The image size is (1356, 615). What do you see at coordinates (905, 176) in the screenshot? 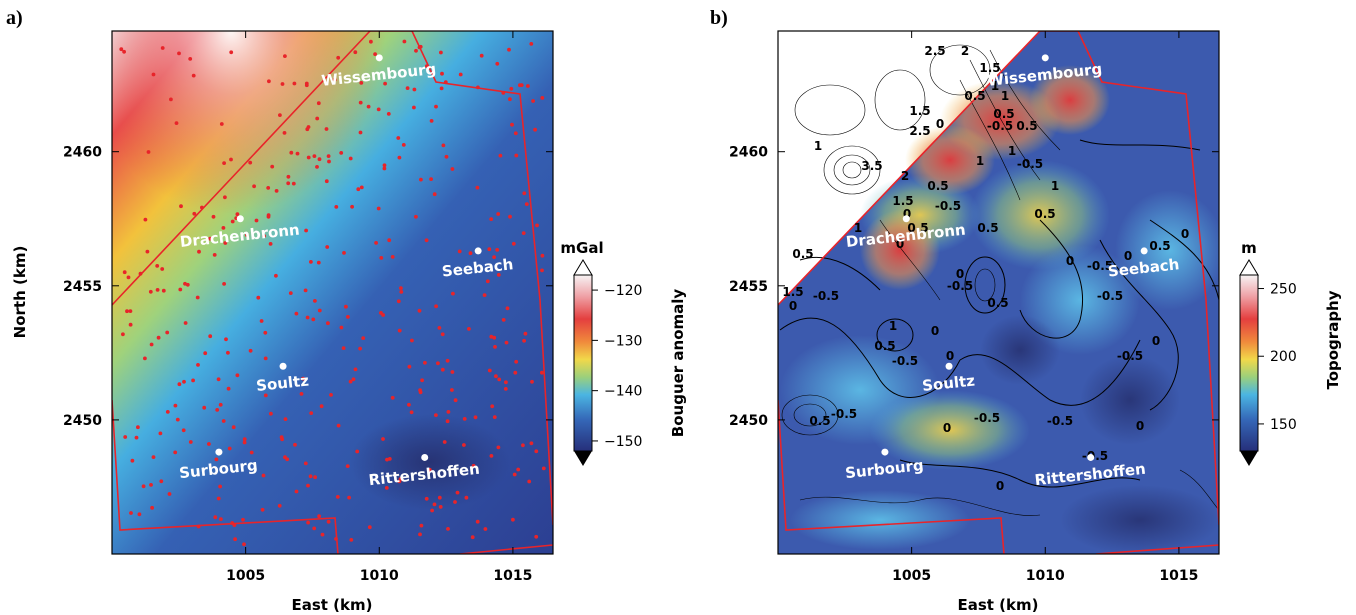
I see `contour-label: 2` at bounding box center [905, 176].